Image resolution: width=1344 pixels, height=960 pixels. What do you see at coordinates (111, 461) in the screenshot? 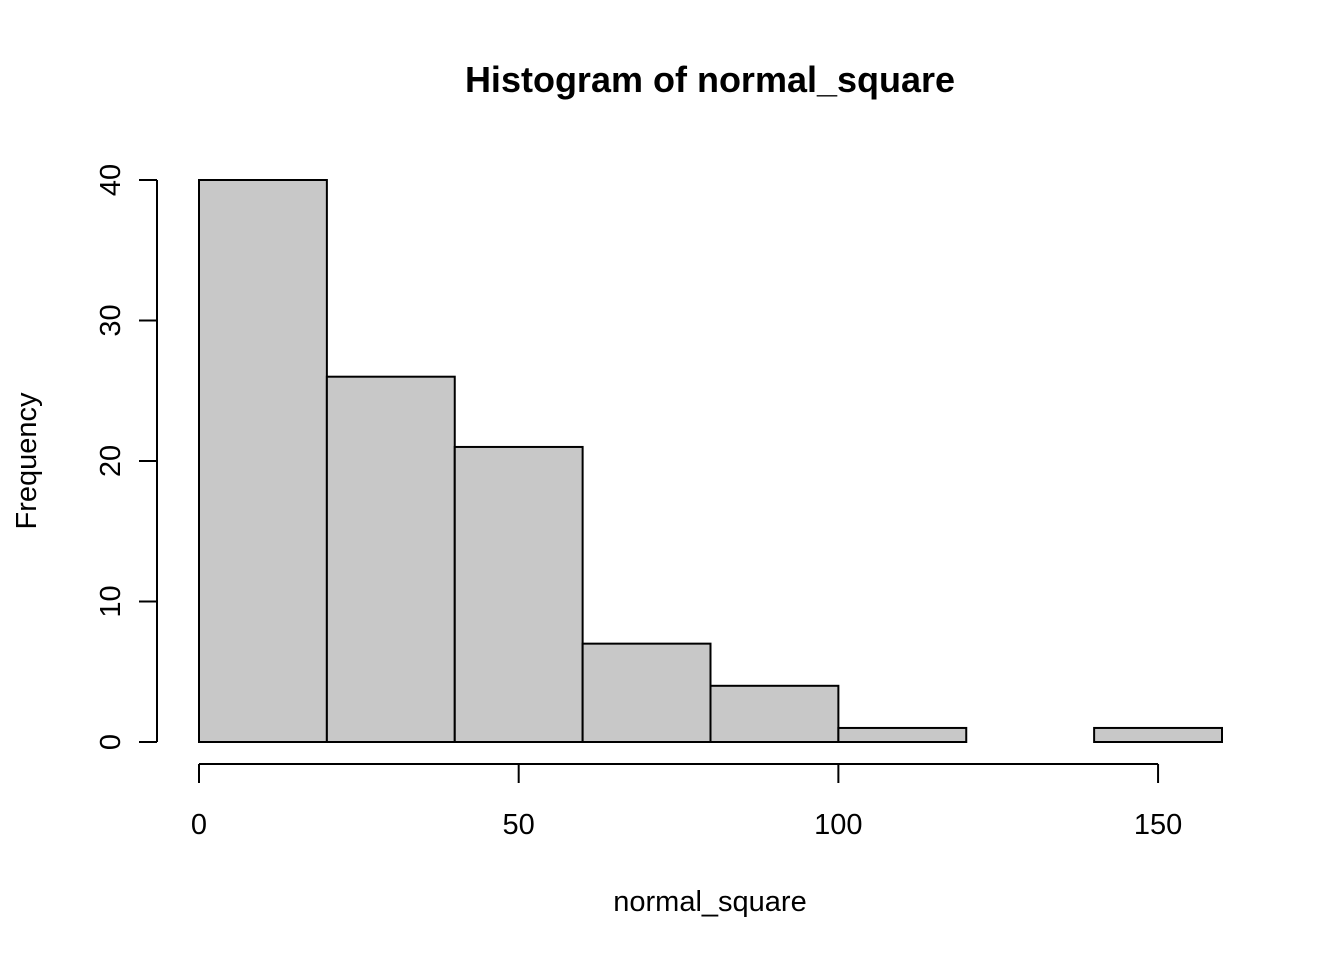
I see `y-tick-label: 20` at bounding box center [111, 461].